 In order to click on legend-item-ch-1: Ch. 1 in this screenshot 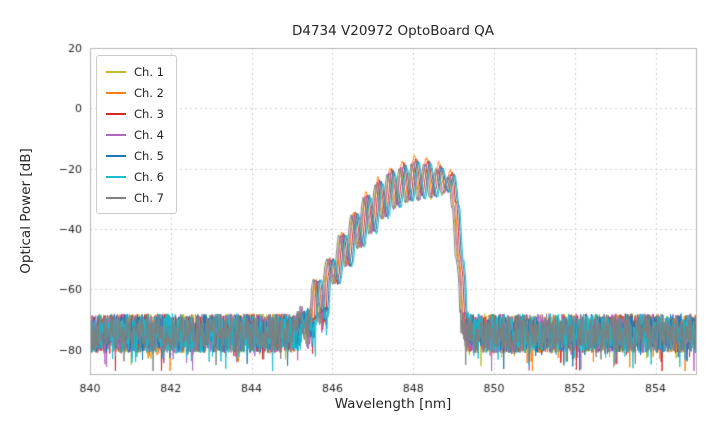, I will do `click(135, 71)`.